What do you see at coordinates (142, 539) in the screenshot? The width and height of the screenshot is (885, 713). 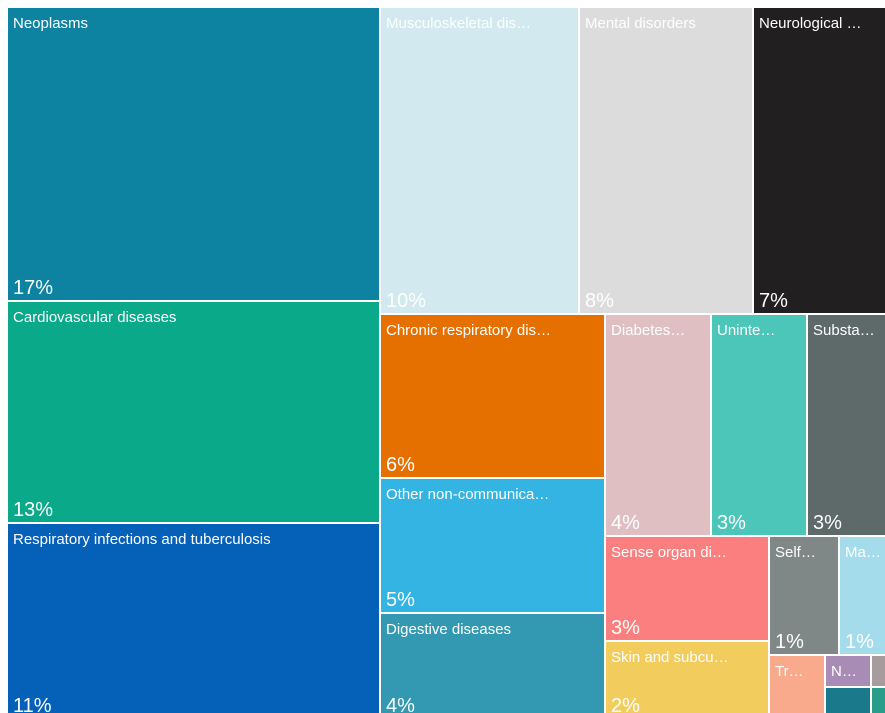 I see `tile-label: Respiratory infections and tuberculosis` at bounding box center [142, 539].